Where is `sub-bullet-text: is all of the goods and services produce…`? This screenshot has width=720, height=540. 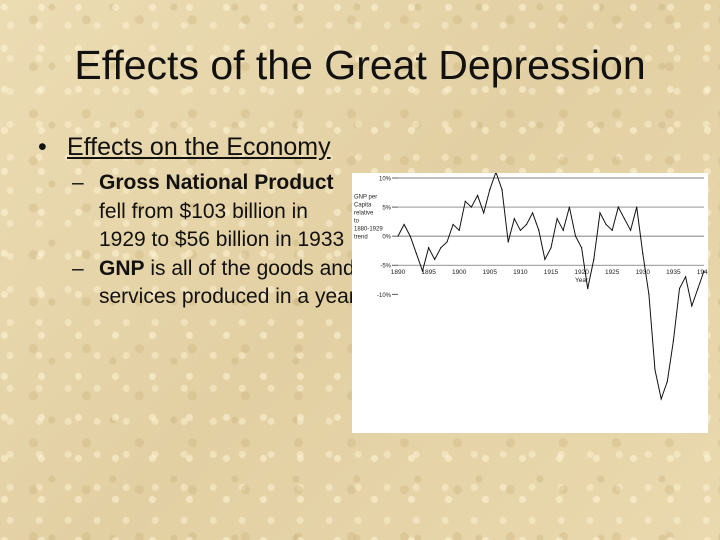
sub-bullet-text: is all of the goods and services produce… is located at coordinates (227, 282).